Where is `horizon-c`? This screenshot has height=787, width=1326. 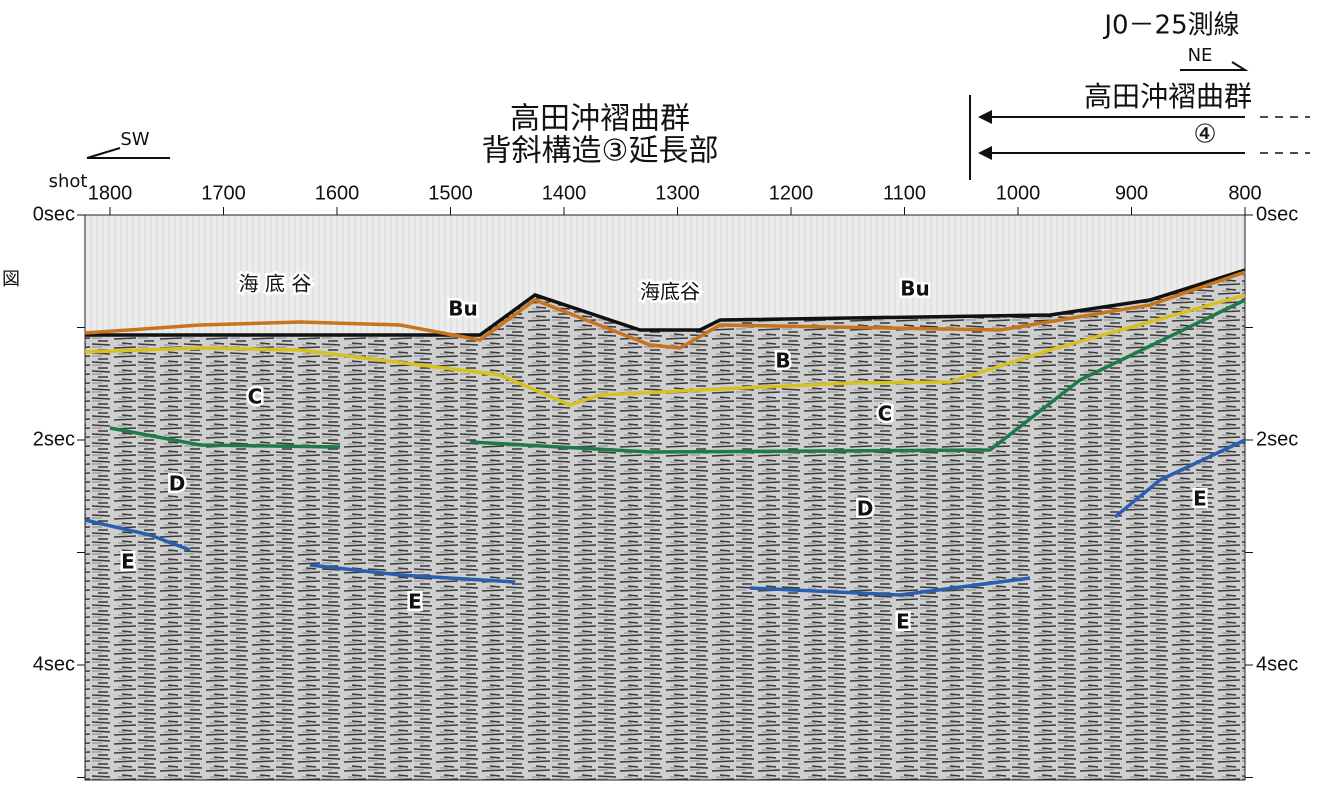 horizon-c is located at coordinates (665, 350).